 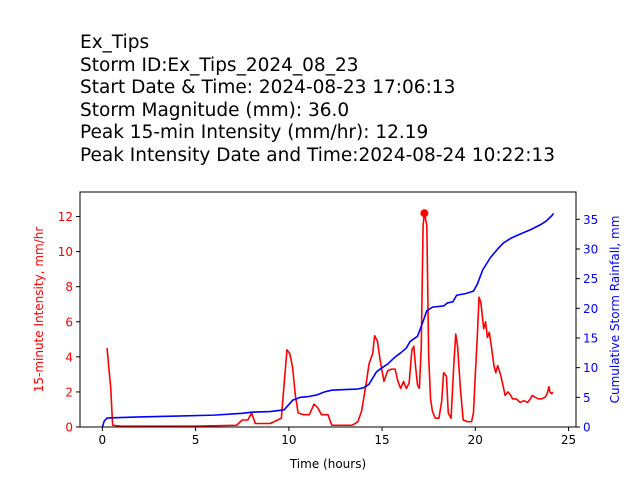 I want to click on y-axis-label-left: 15-minute Intensity, mm/hr, so click(x=39, y=310).